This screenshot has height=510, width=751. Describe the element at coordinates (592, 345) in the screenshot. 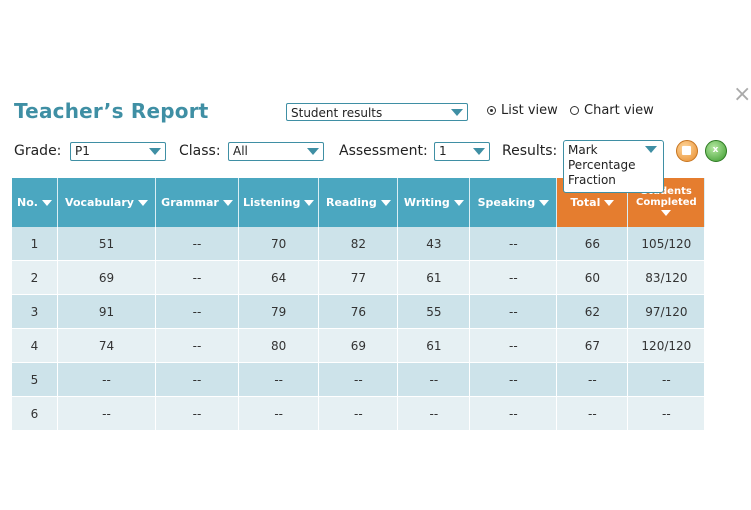

I see `cell-total: 67` at that location.